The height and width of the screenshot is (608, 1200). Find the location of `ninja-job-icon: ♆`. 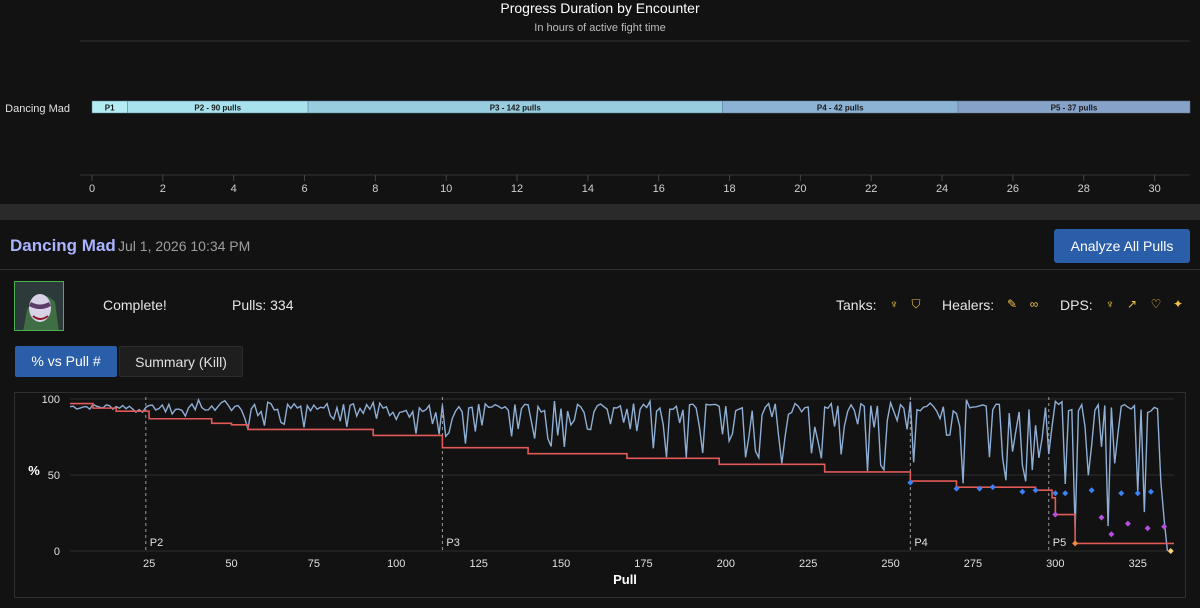

ninja-job-icon: ♆ is located at coordinates (1110, 304).